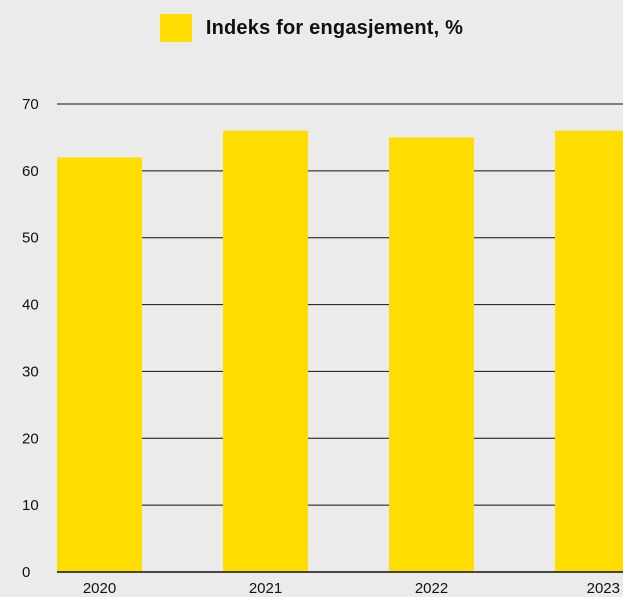 Image resolution: width=623 pixels, height=597 pixels. Describe the element at coordinates (30, 104) in the screenshot. I see `y-tick-label-70: 70` at that location.